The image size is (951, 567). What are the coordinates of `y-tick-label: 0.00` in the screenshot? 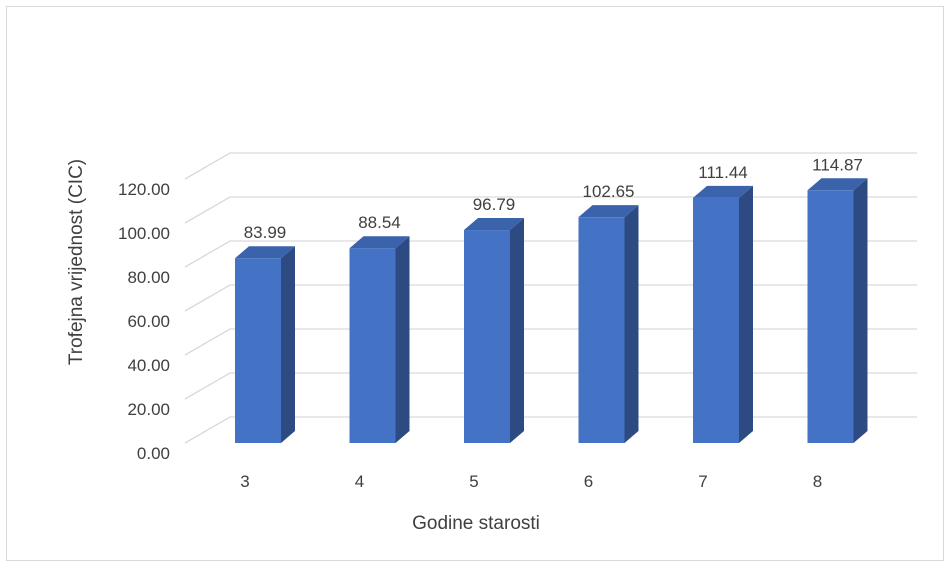 It's located at (153, 453).